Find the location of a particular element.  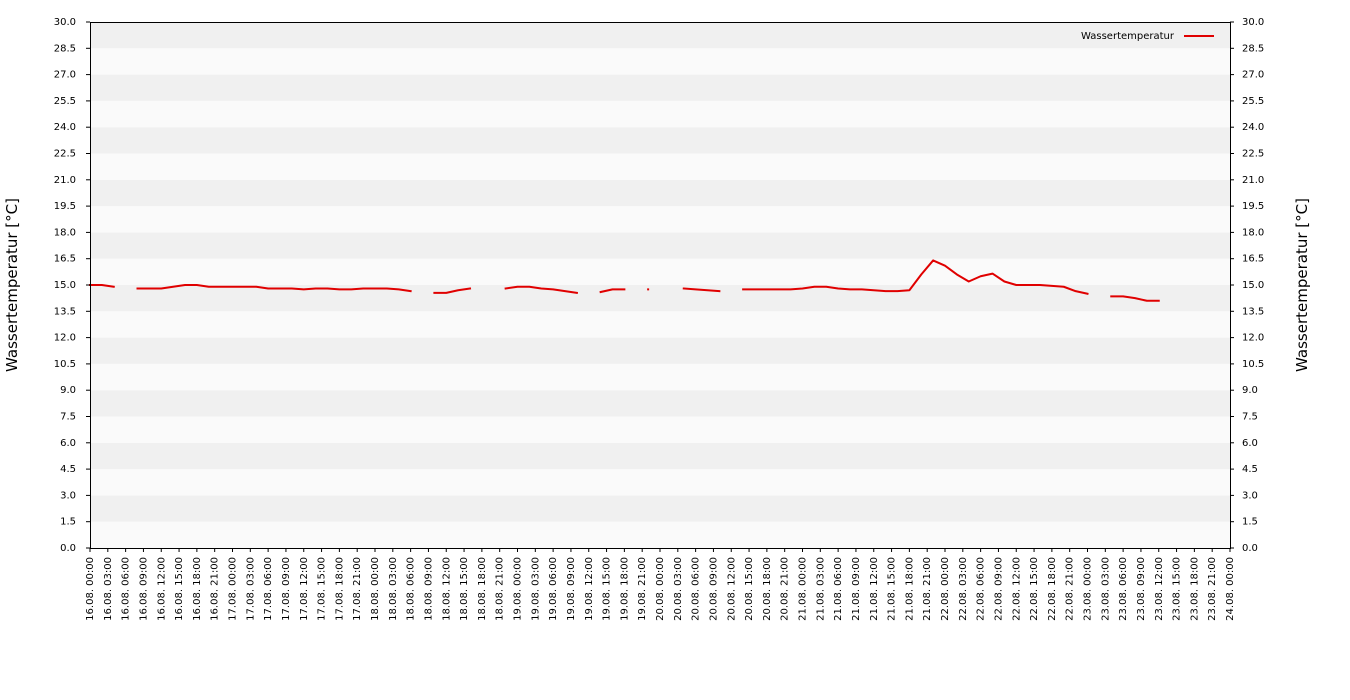

x-tick-label: 19.08. 15:00 is located at coordinates (607, 589).